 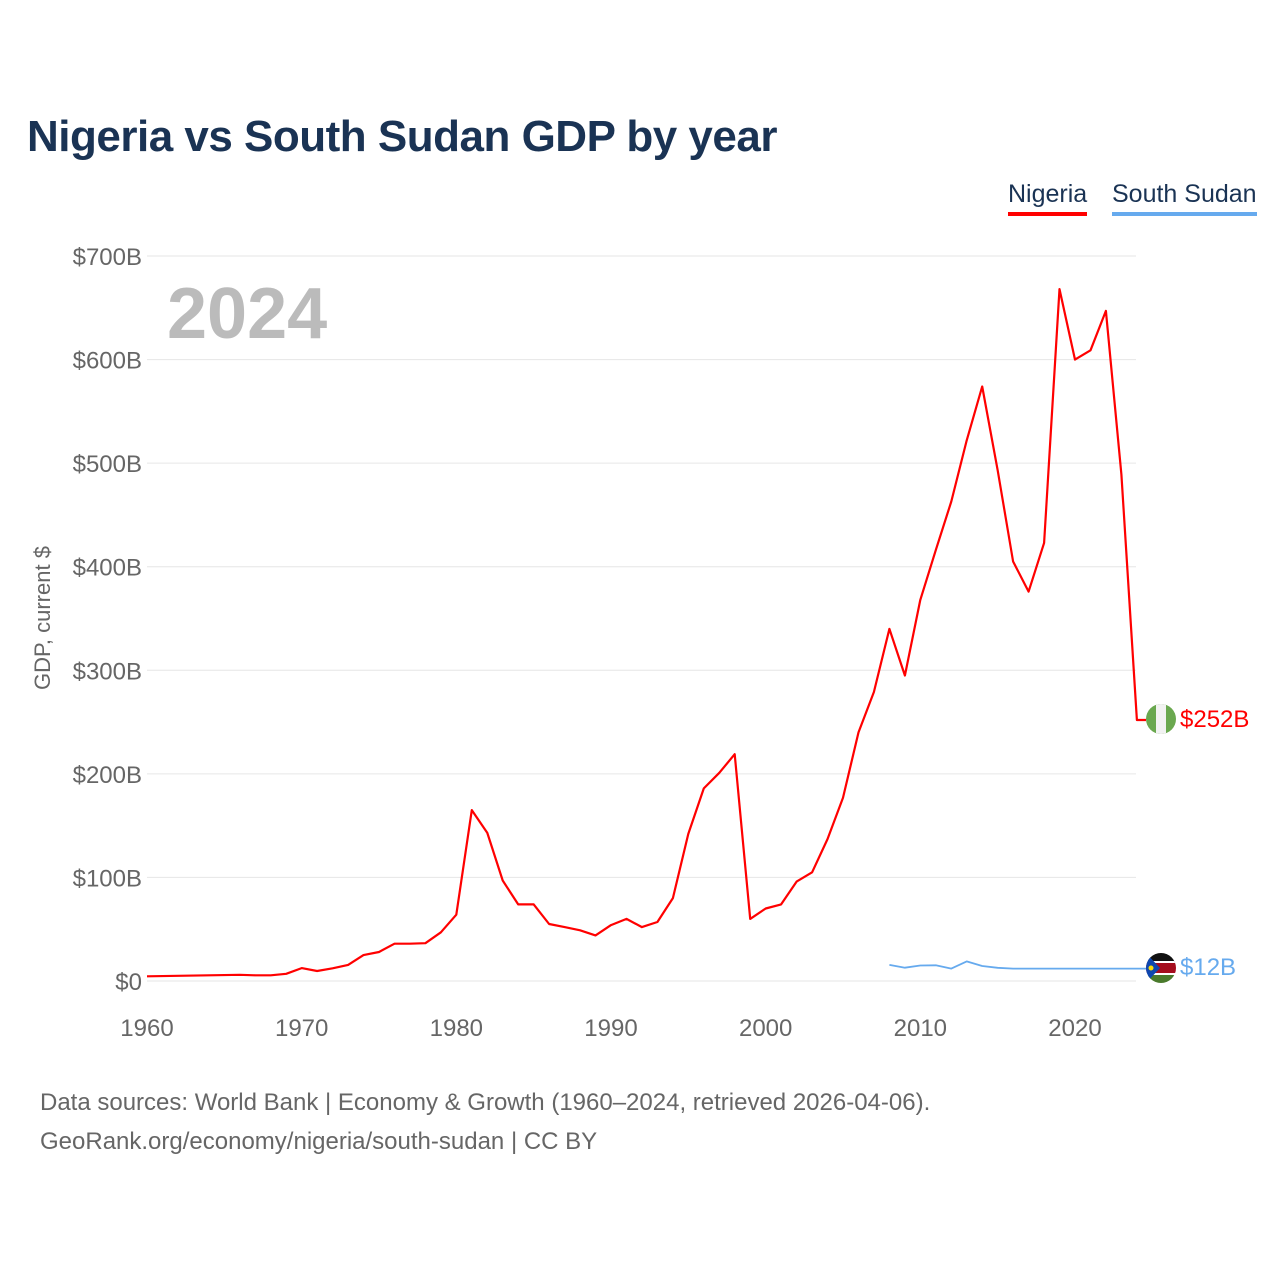 What do you see at coordinates (402, 136) in the screenshot?
I see `chart-title: Nigeria vs South Sudan GDP by year` at bounding box center [402, 136].